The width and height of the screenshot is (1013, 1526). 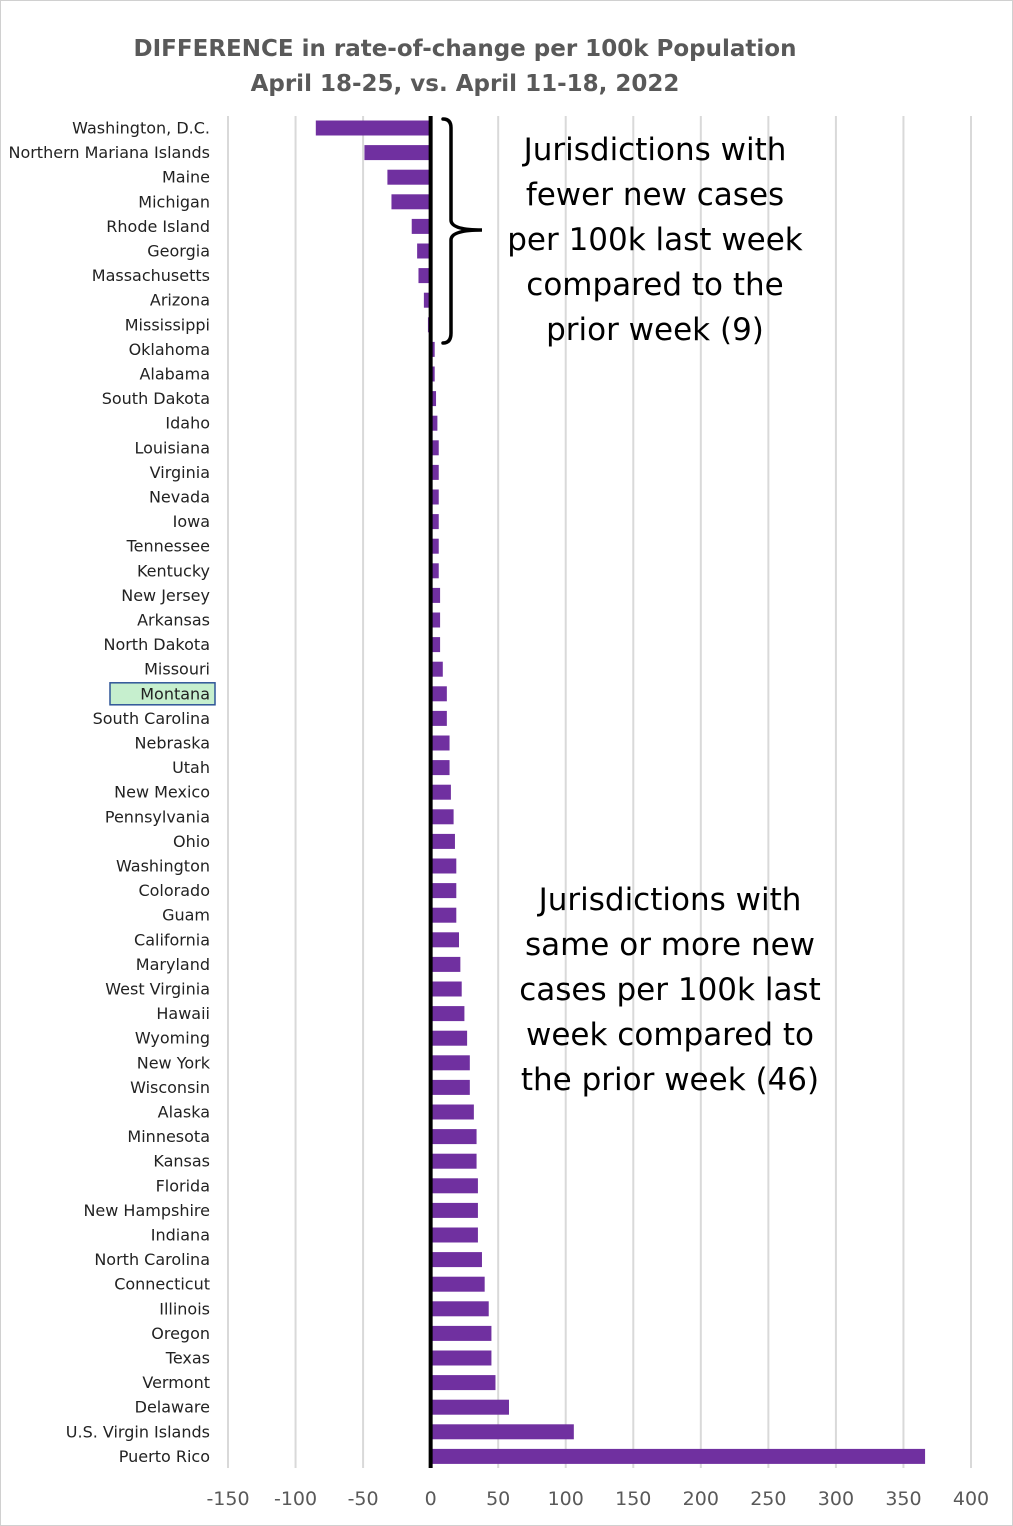 What do you see at coordinates (180, 472) in the screenshot?
I see `category-label: Virginia` at bounding box center [180, 472].